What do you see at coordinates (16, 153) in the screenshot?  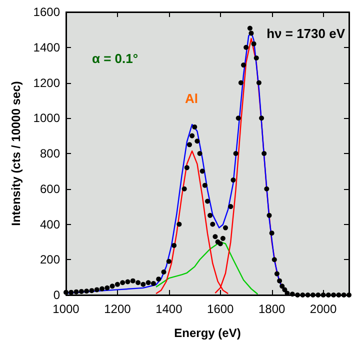 I see `y-axis-title: Intensity (cts / 10000 sec)` at bounding box center [16, 153].